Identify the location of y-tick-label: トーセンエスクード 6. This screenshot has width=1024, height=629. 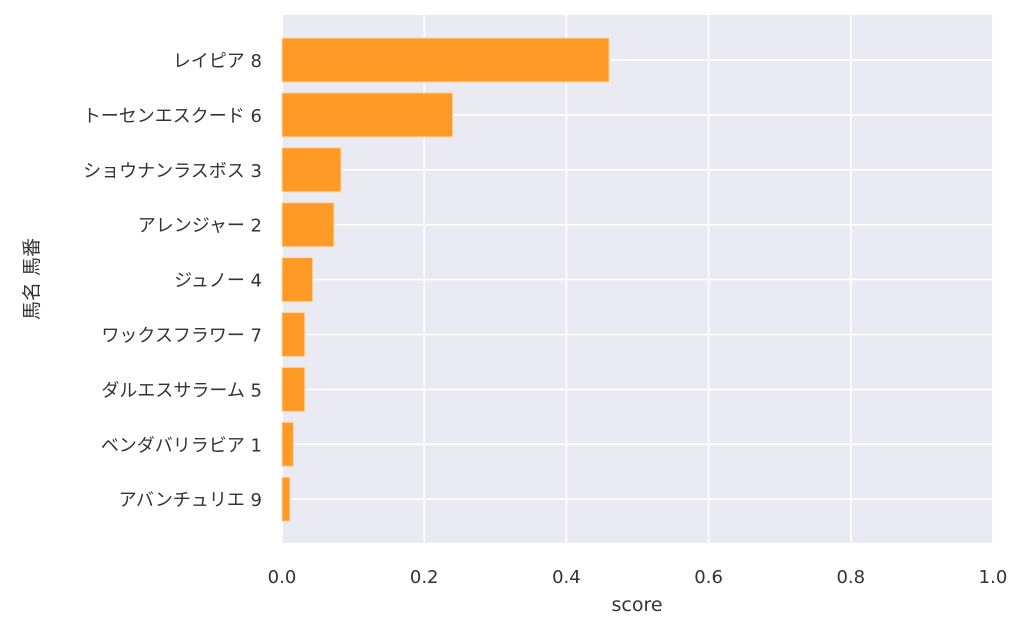
(172, 116).